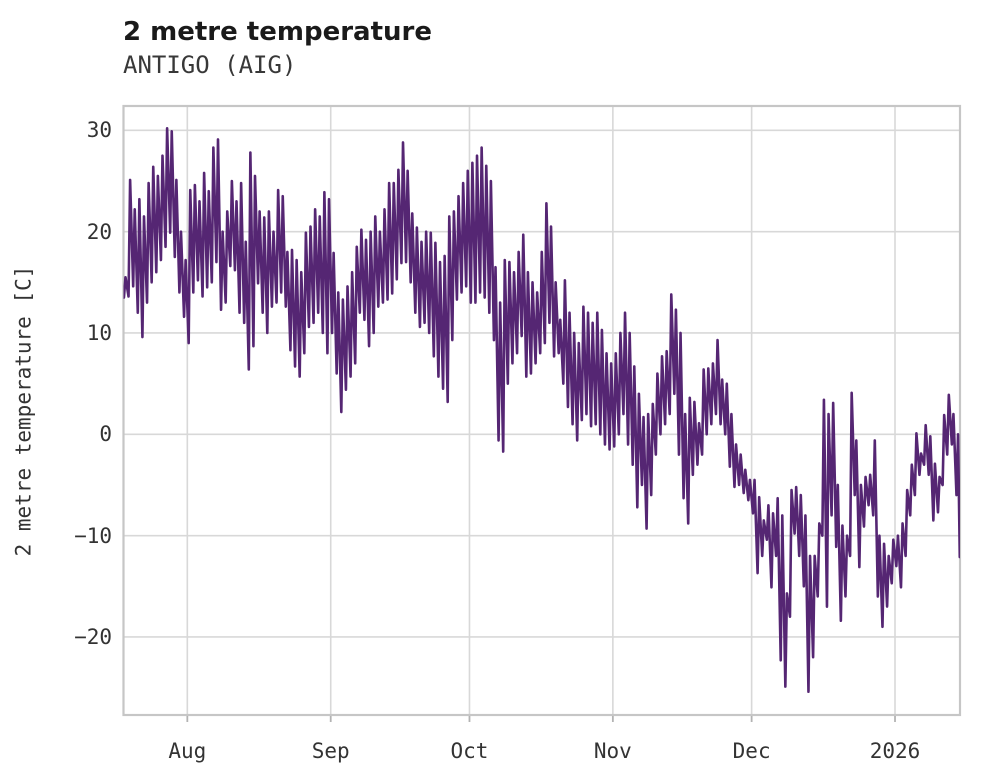  Describe the element at coordinates (187, 751) in the screenshot. I see `x-tick-label: Aug` at that location.